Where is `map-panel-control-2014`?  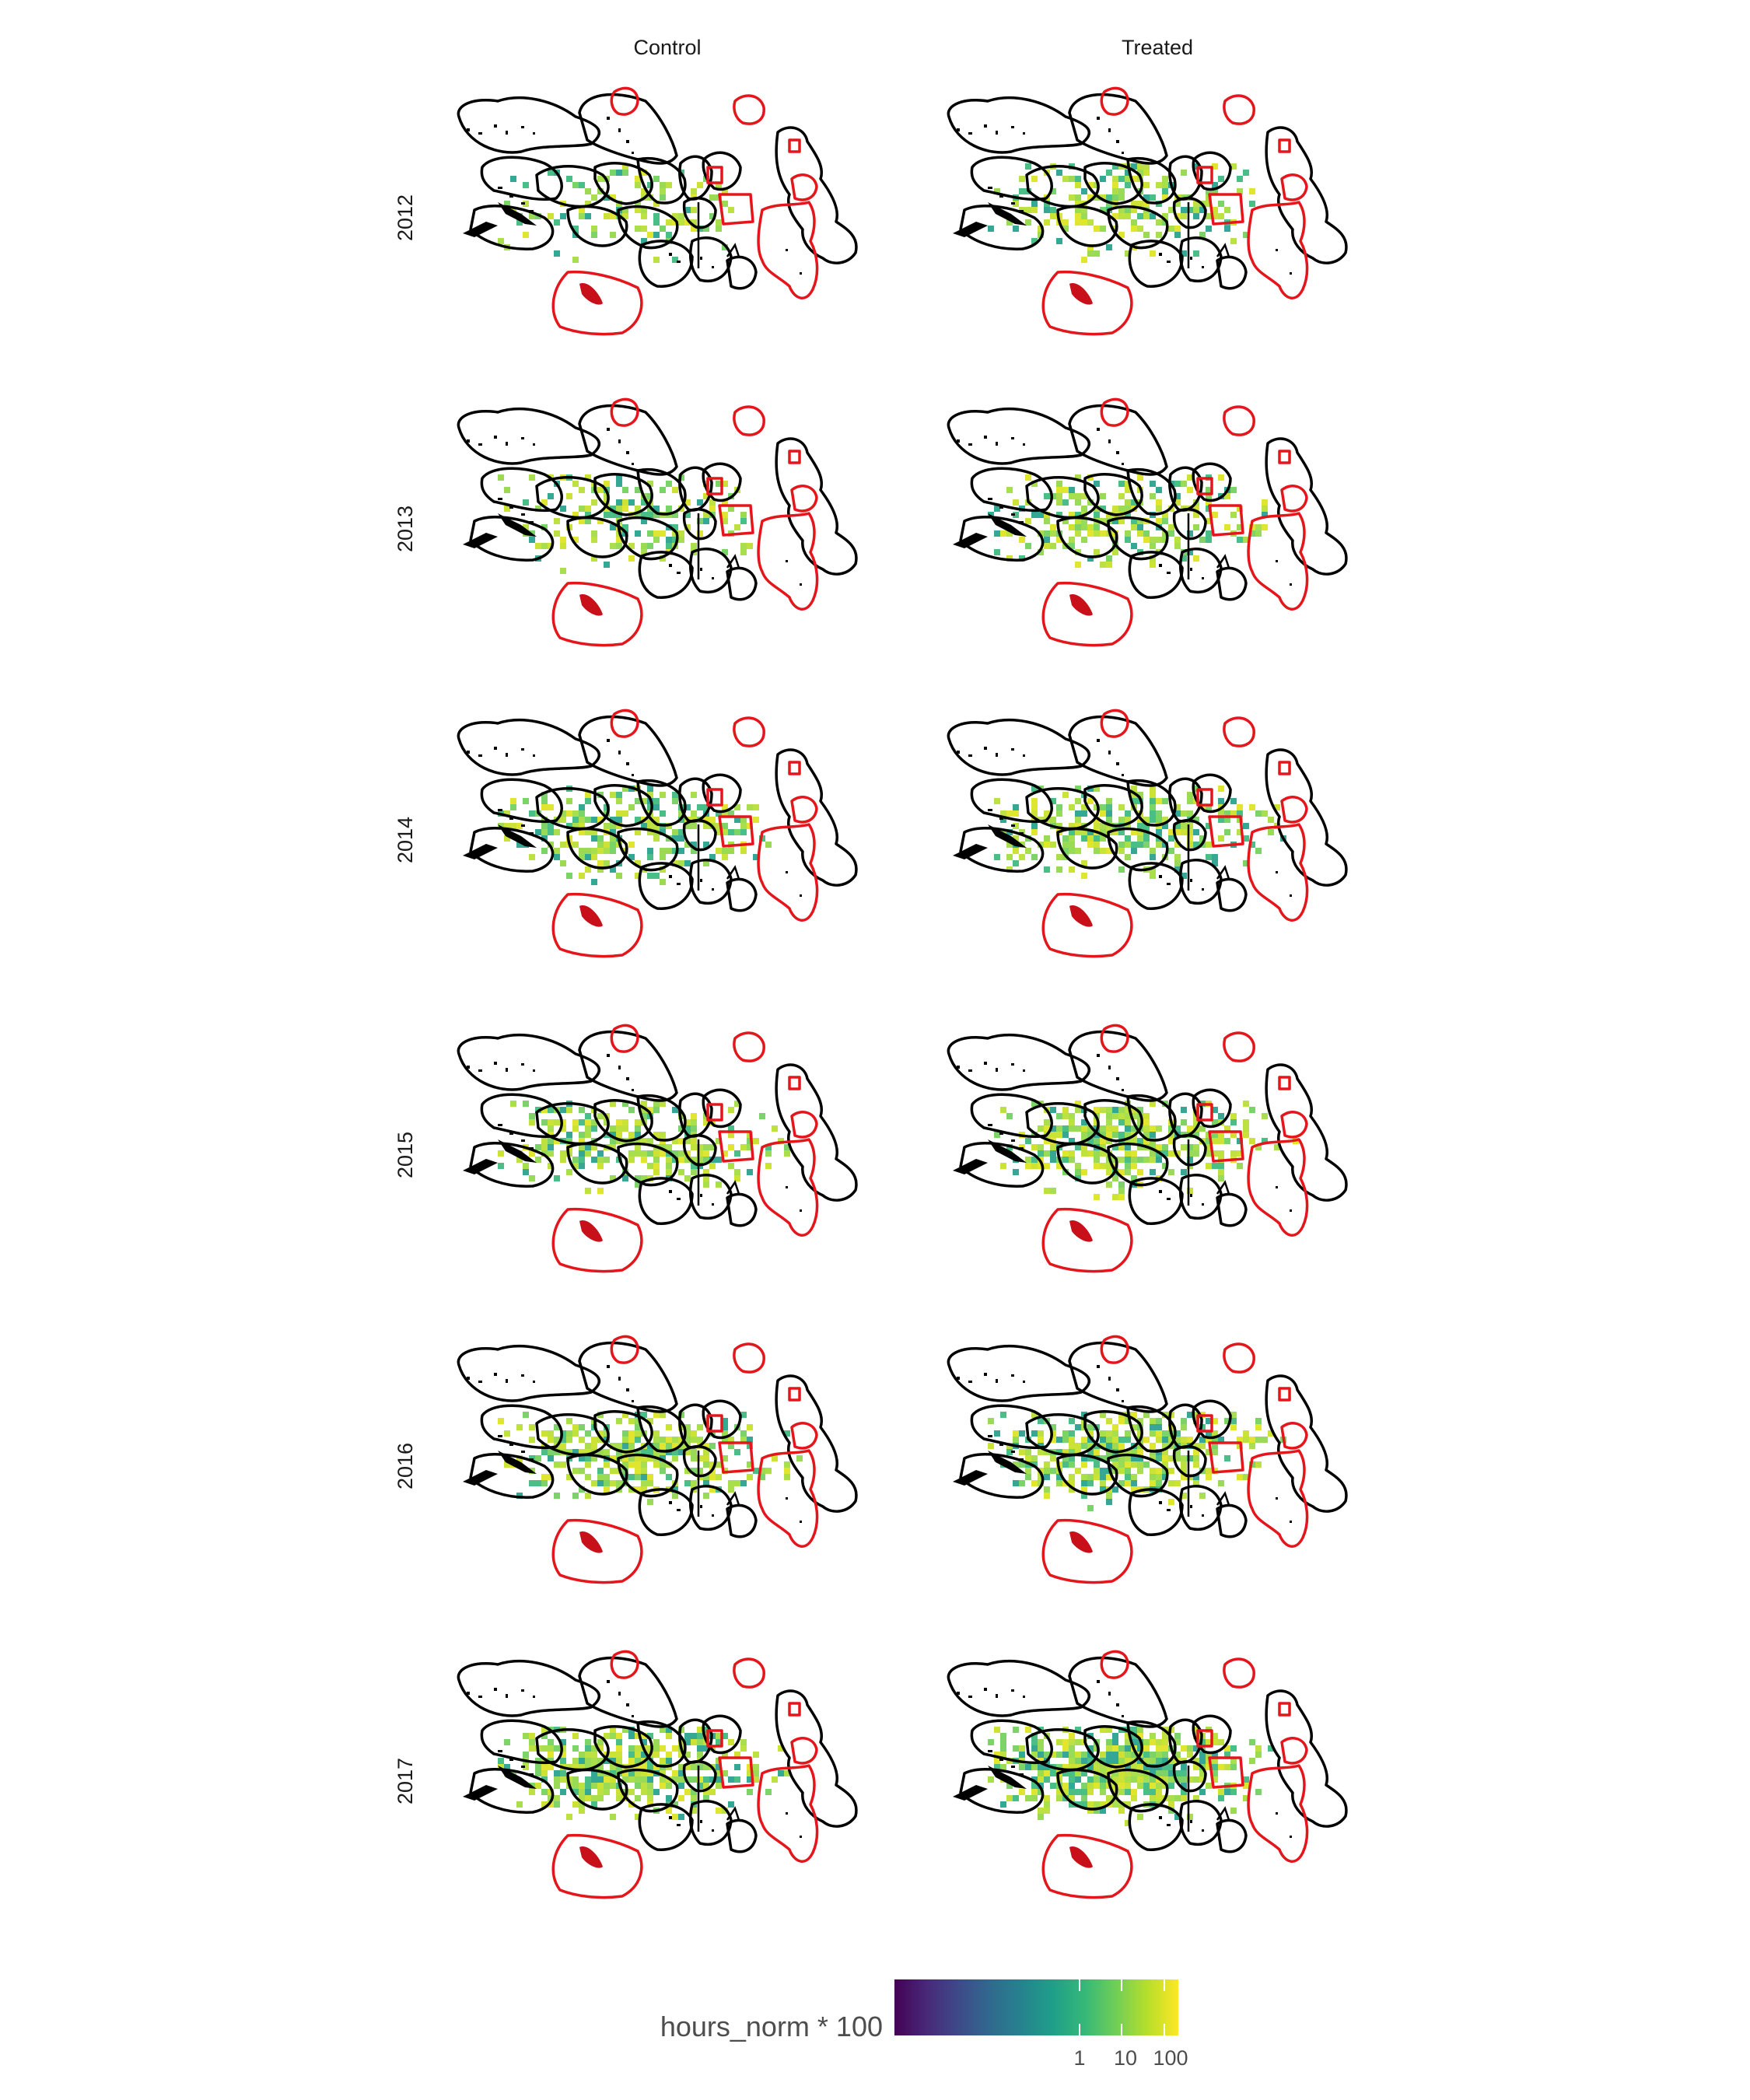
map-panel-control-2014 is located at coordinates (657, 833).